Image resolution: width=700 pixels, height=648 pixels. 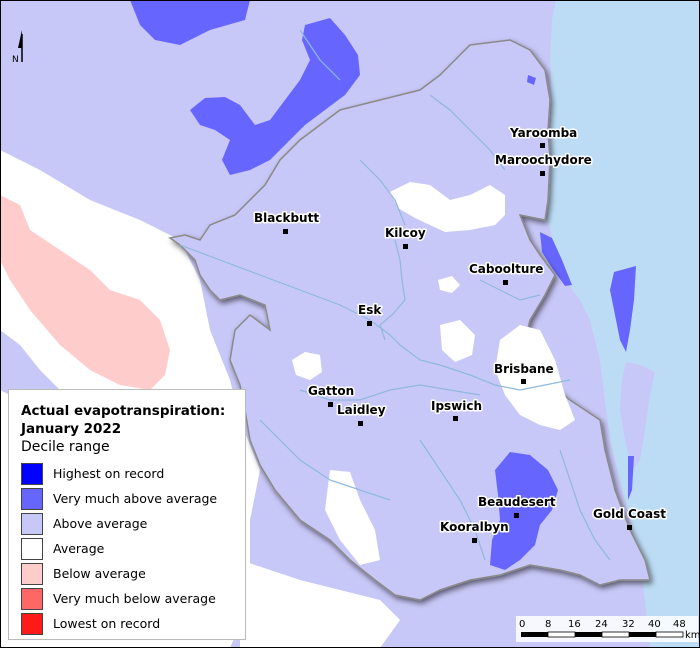 What do you see at coordinates (531, 80) in the screenshot?
I see `very-much-above-patch-coast` at bounding box center [531, 80].